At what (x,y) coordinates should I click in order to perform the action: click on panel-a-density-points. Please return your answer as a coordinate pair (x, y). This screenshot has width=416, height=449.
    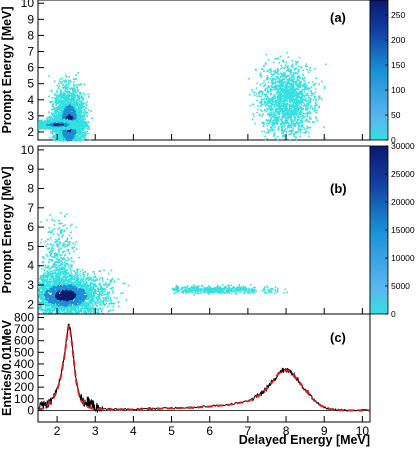
    Looking at the image, I should click on (182, 96).